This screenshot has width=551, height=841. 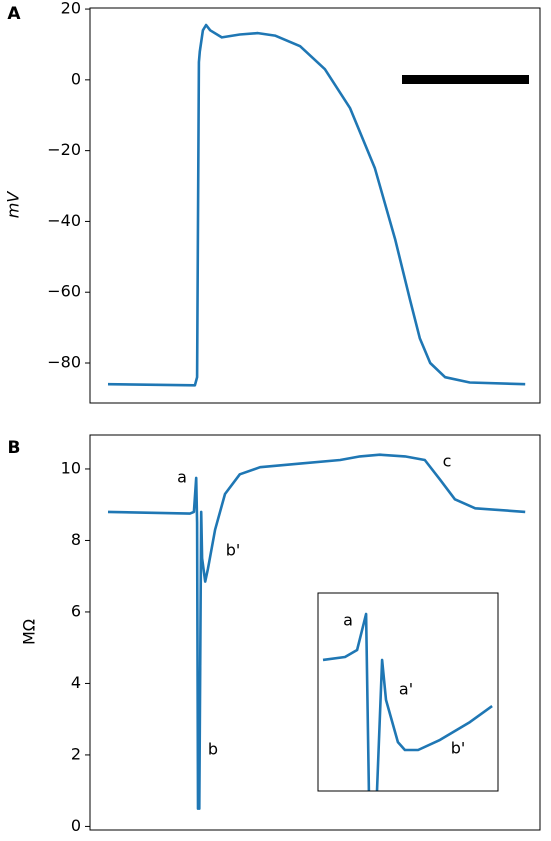 What do you see at coordinates (14, 14) in the screenshot?
I see `panel-label: A` at bounding box center [14, 14].